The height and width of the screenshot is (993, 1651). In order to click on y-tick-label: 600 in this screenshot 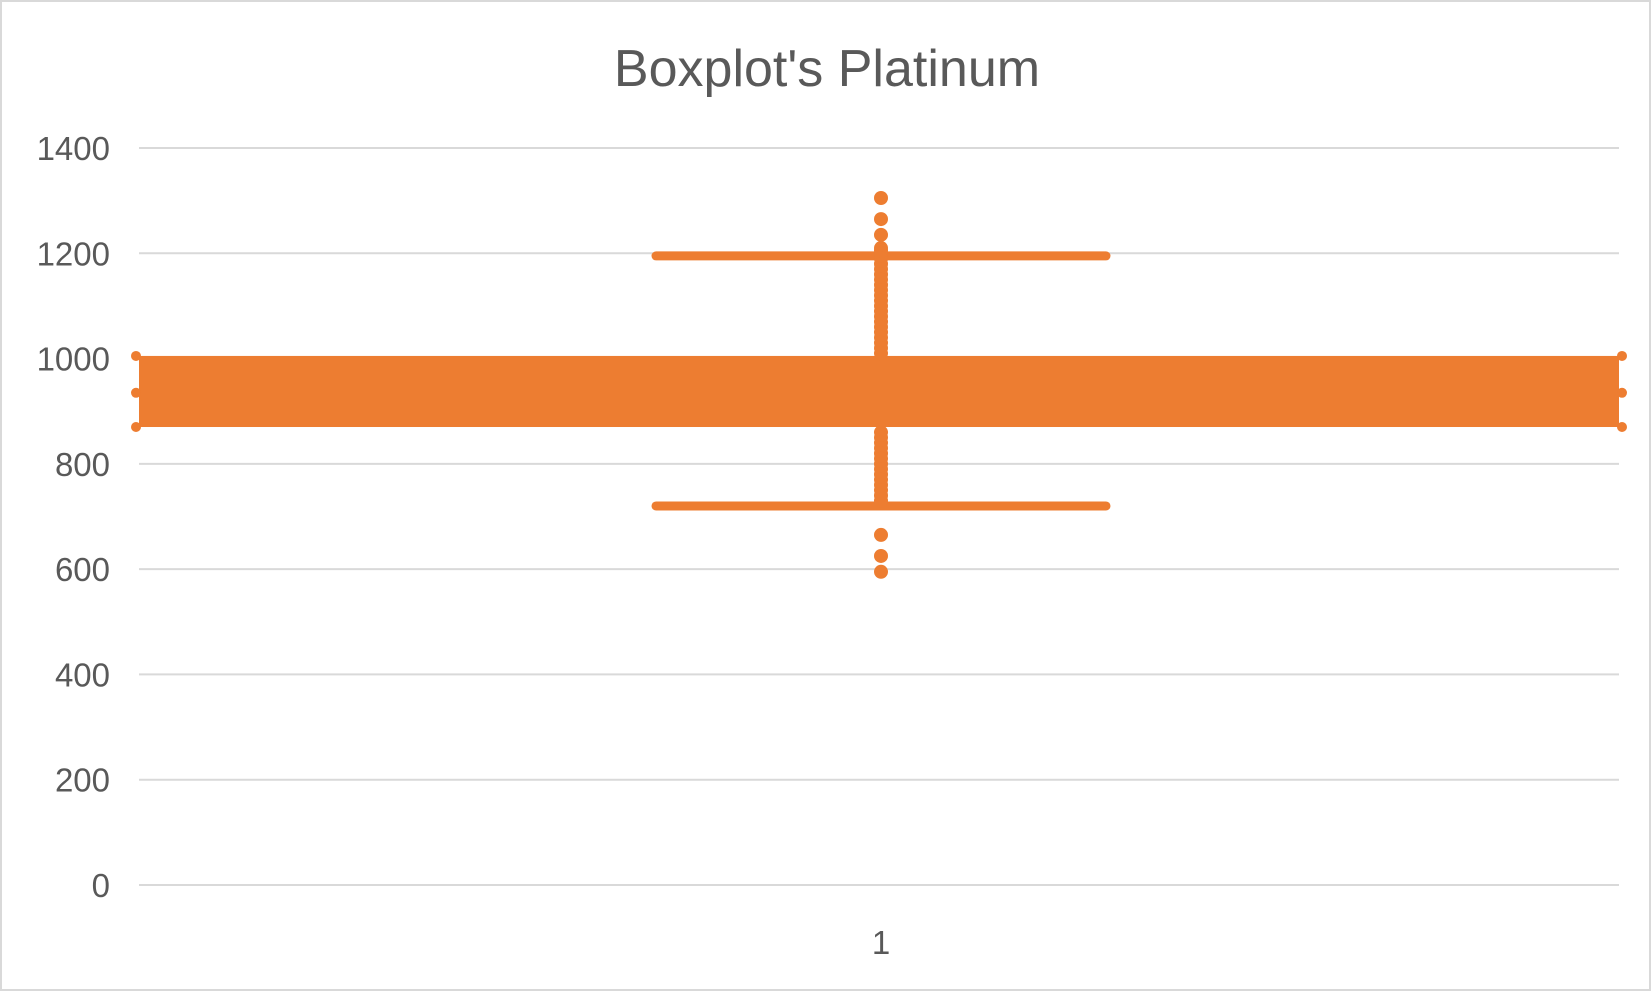, I will do `click(82, 569)`.